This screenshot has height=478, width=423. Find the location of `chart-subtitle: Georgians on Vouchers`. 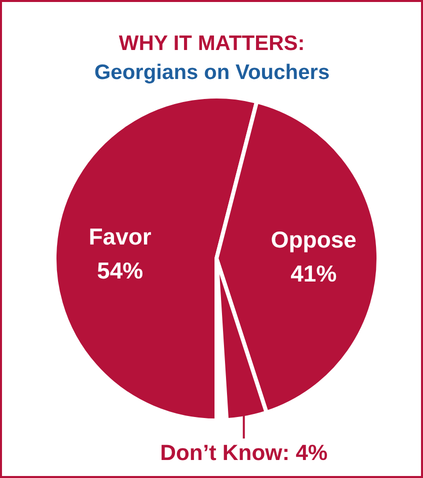

chart-subtitle: Georgians on Vouchers is located at coordinates (212, 72).